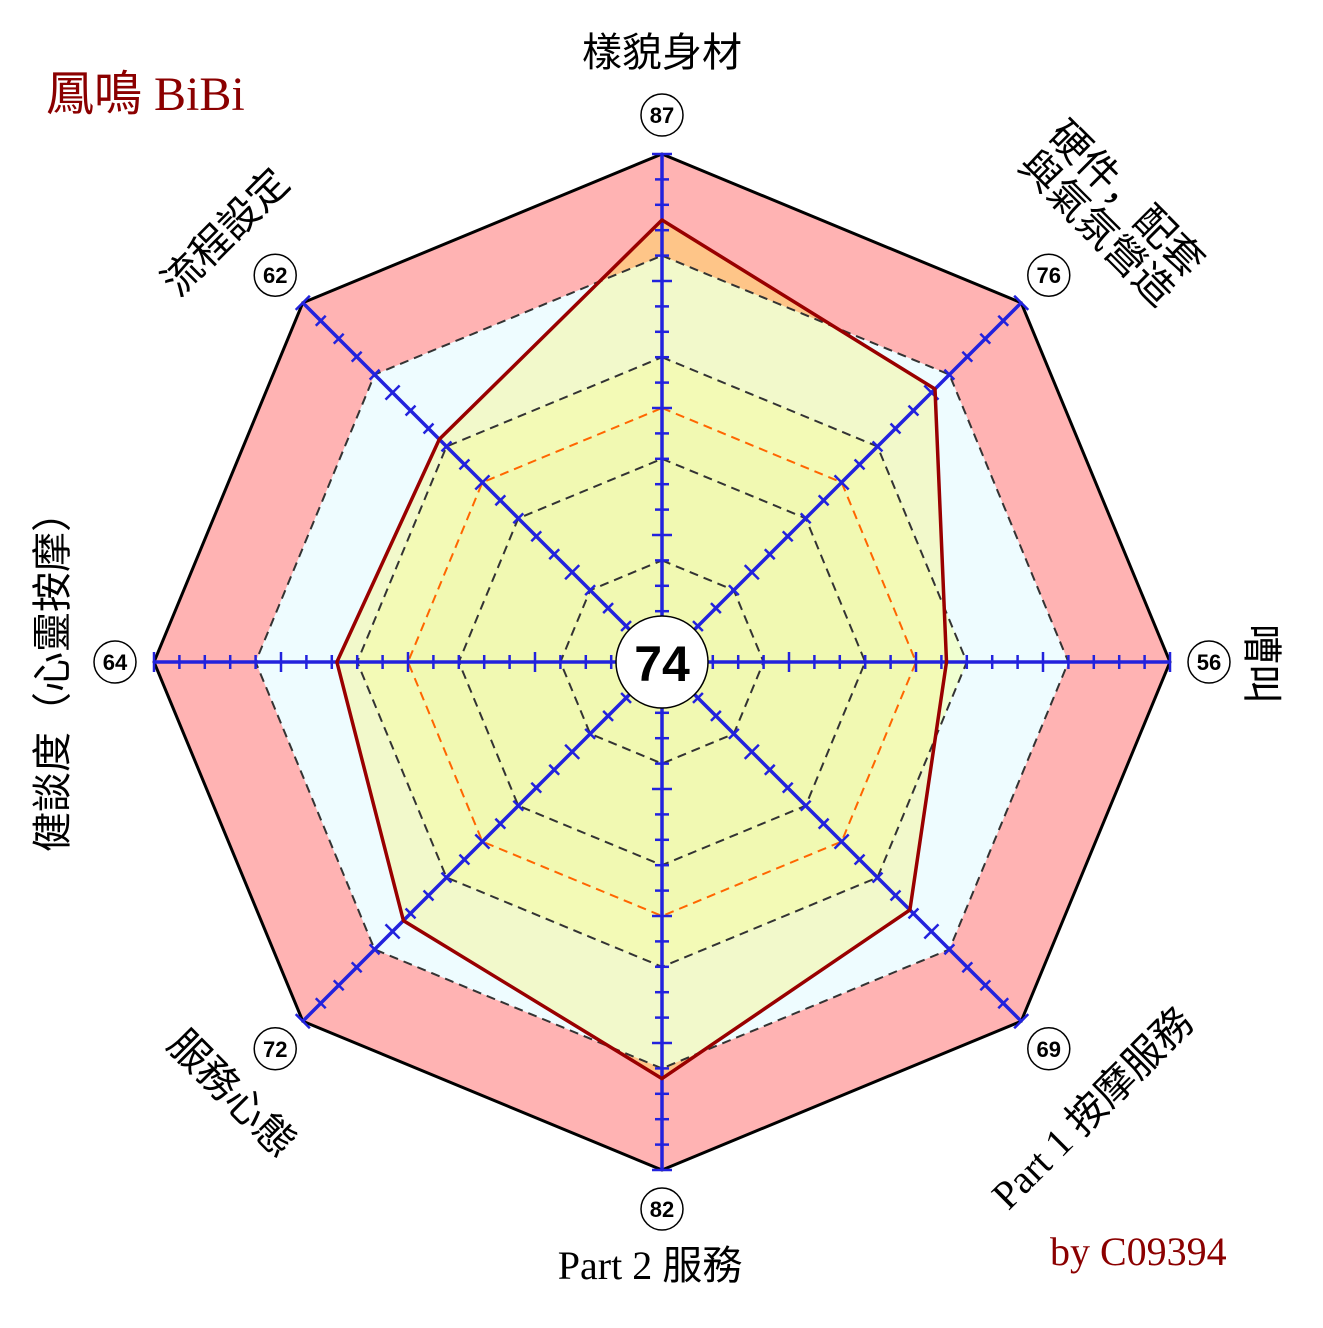  I want to click on category-label-group: 樣貌身材, so click(662, 52).